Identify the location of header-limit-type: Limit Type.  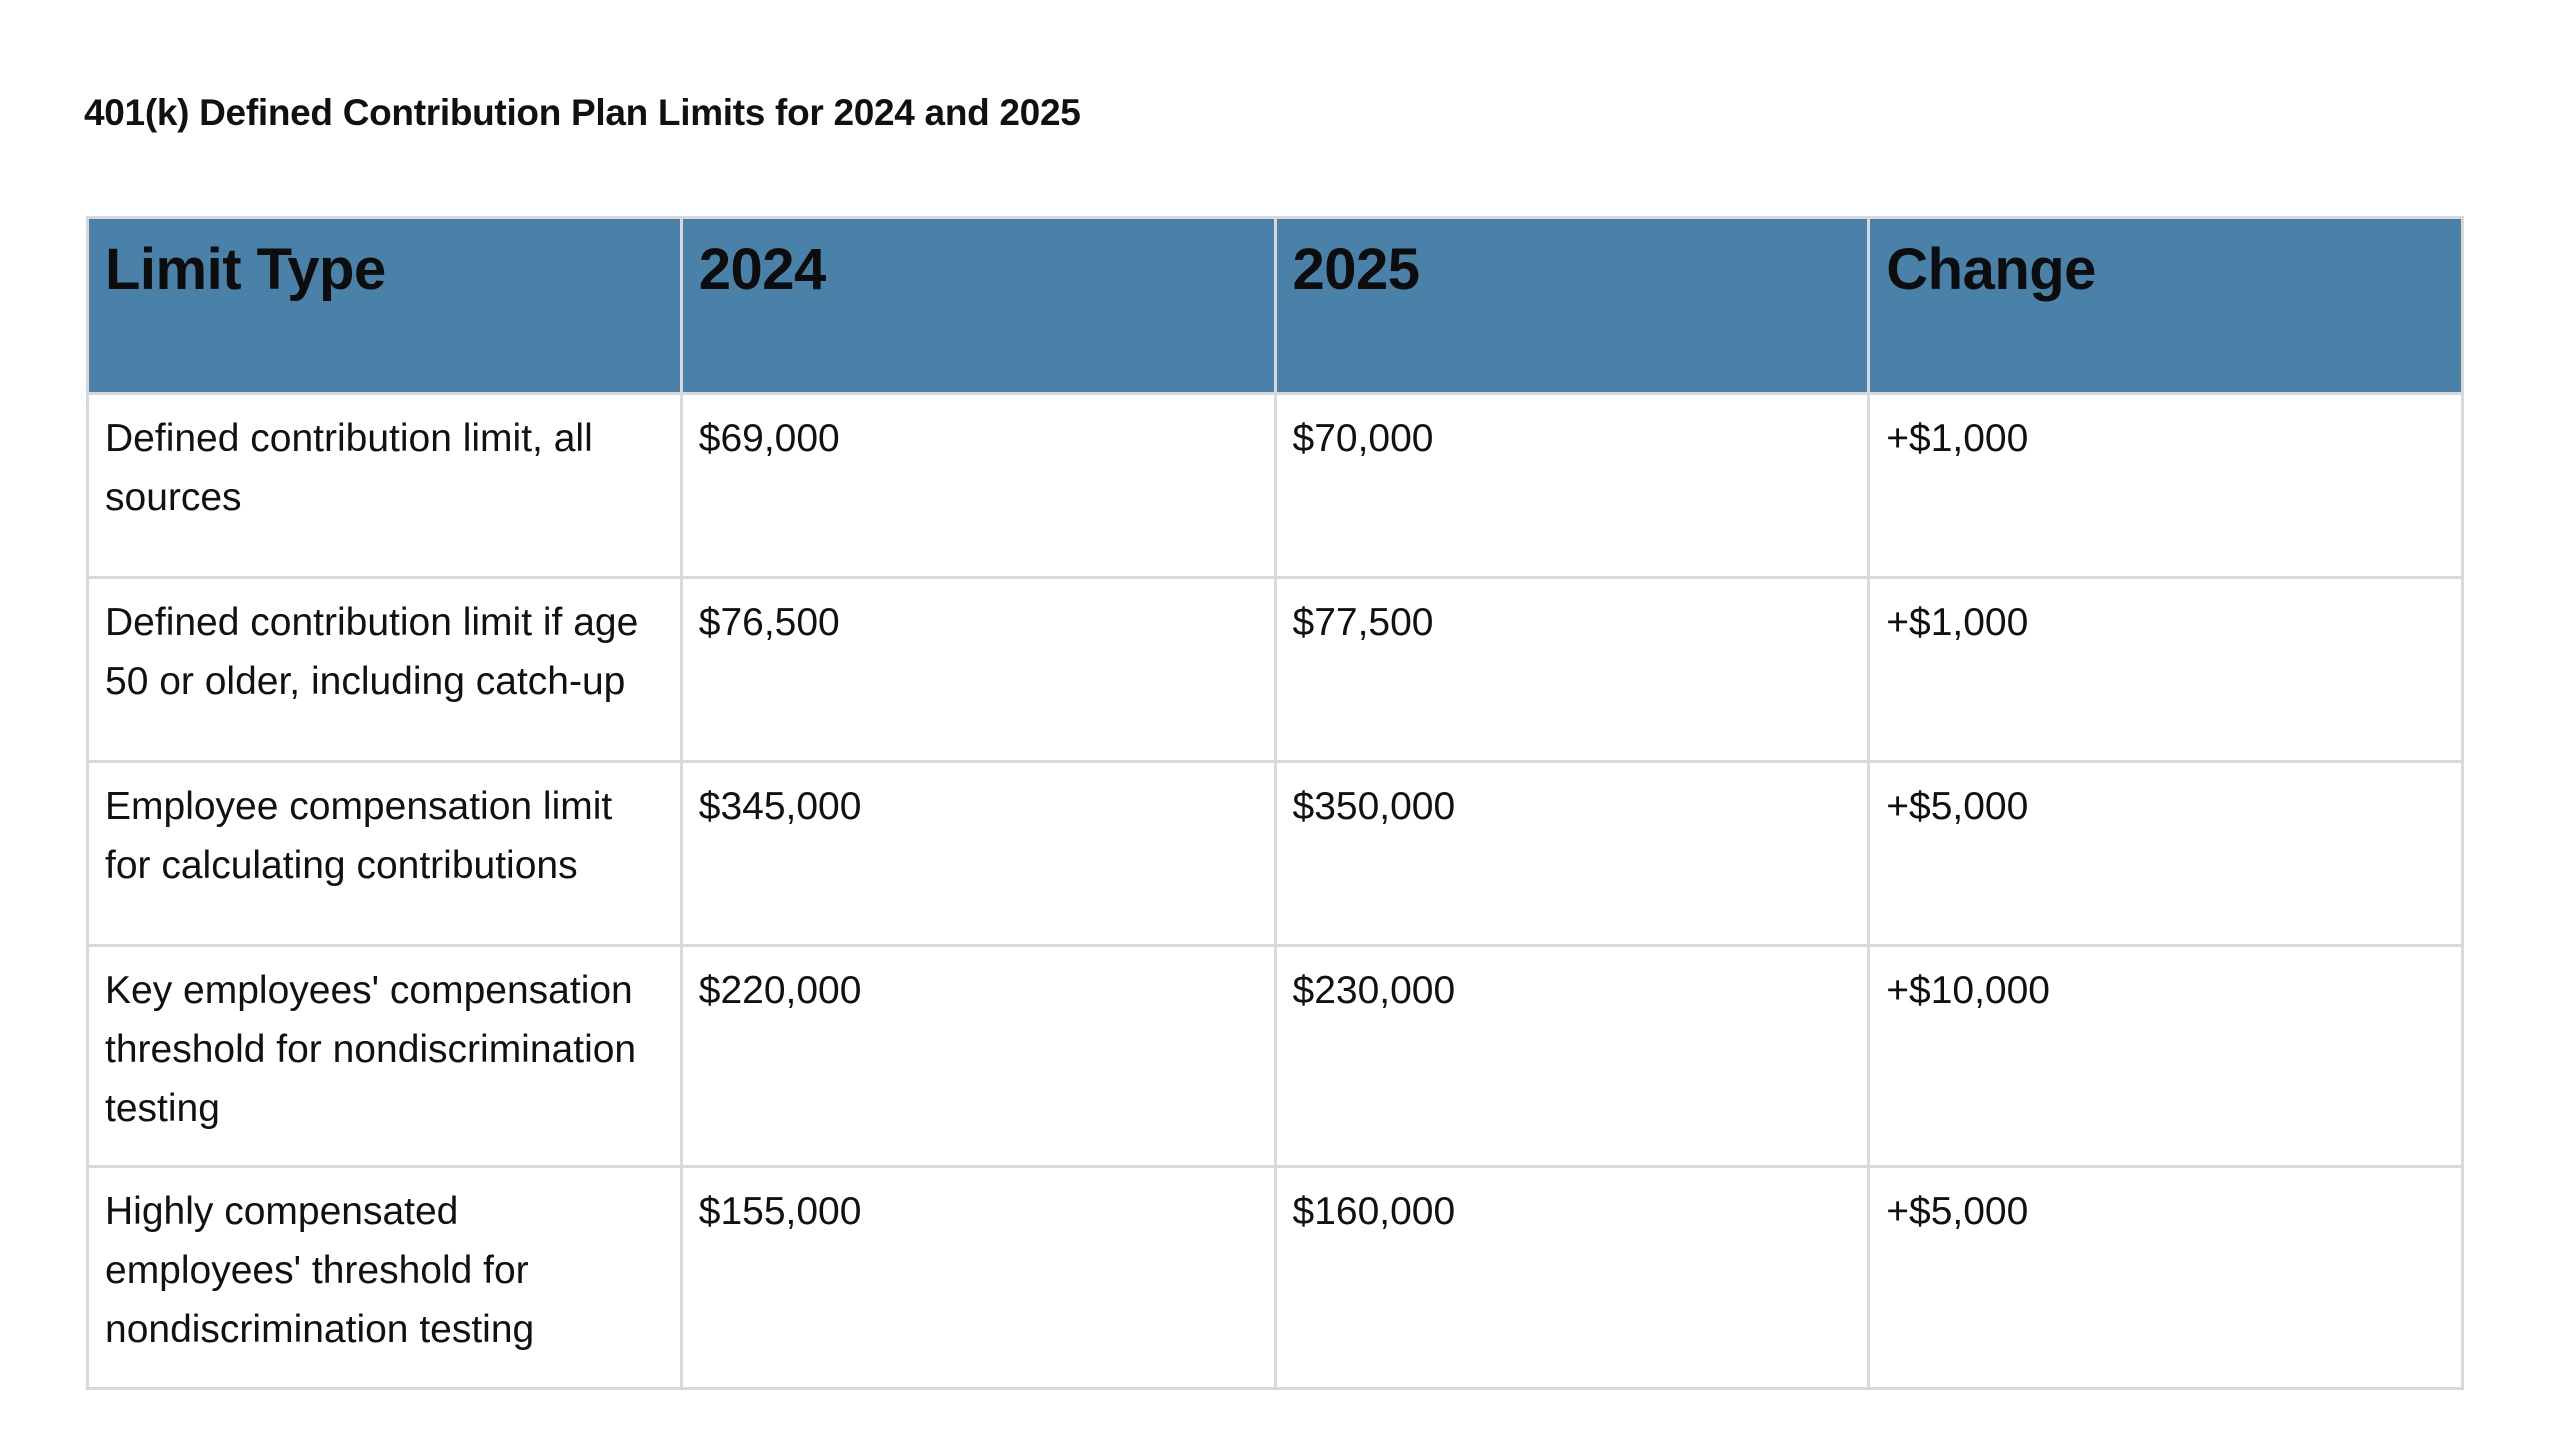
(384, 305).